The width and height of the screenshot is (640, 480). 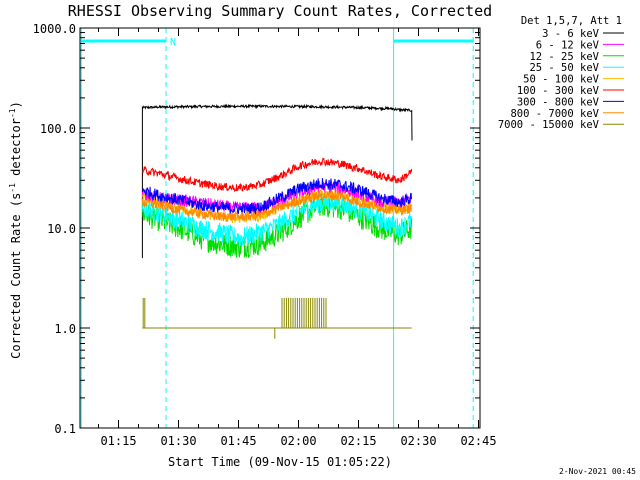 I want to click on legend-entry: 6 - 12 keV, so click(x=568, y=45).